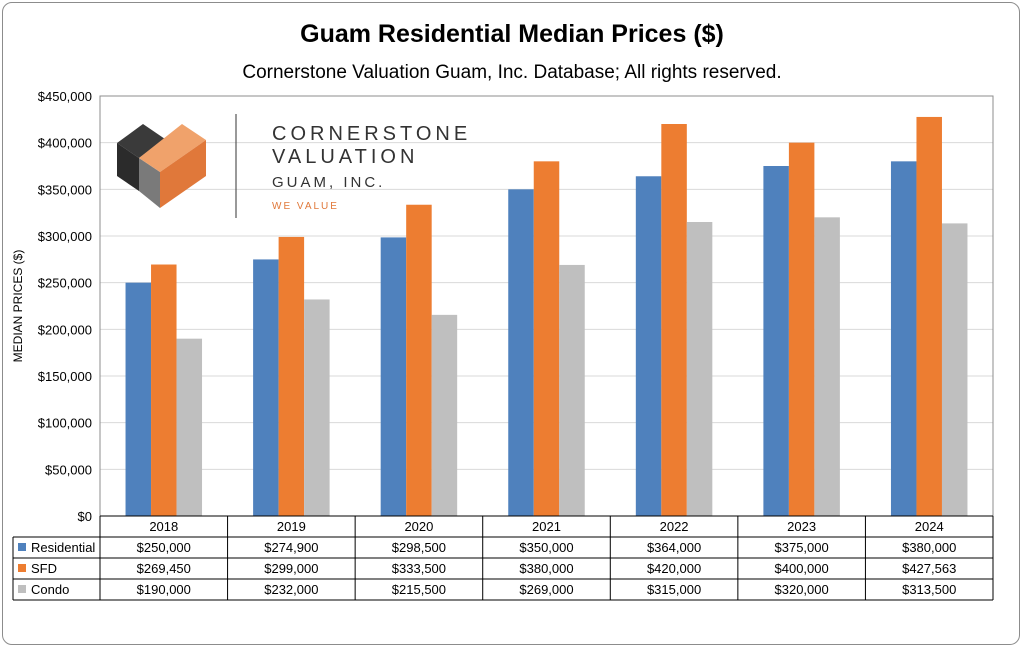 This screenshot has width=1024, height=649. Describe the element at coordinates (149, 183) in the screenshot. I see `logo-cube-left-gray` at that location.